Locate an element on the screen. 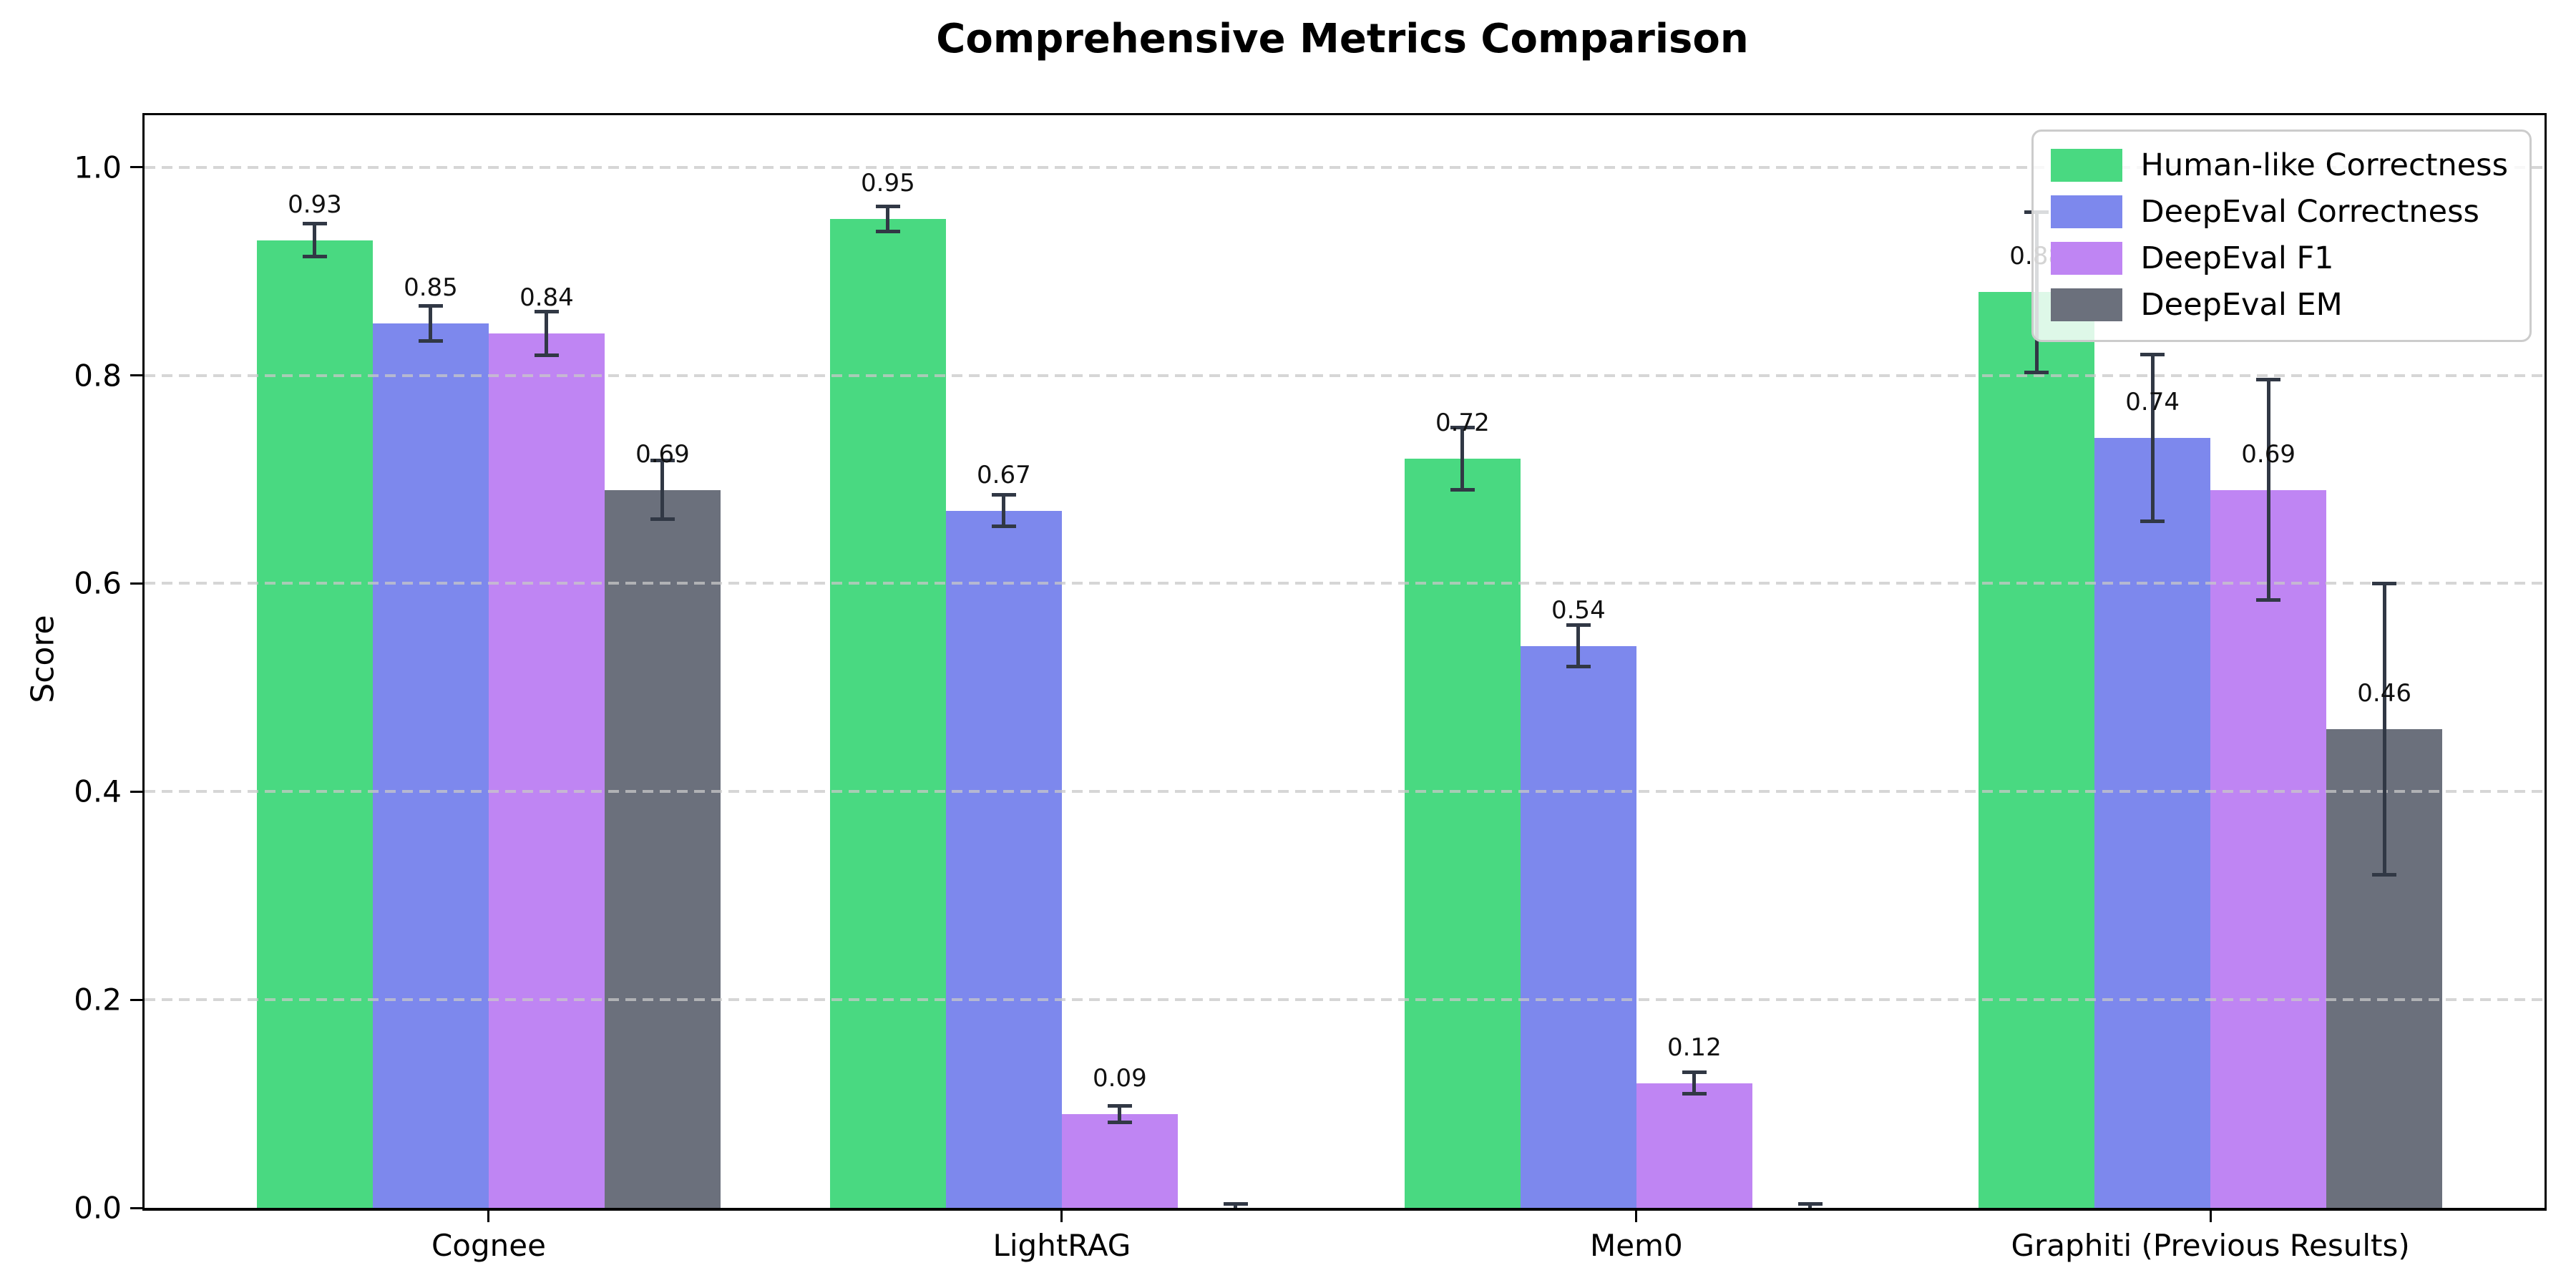 The image size is (2576, 1288). y-tick-label-1.0: 1.0 is located at coordinates (98, 167).